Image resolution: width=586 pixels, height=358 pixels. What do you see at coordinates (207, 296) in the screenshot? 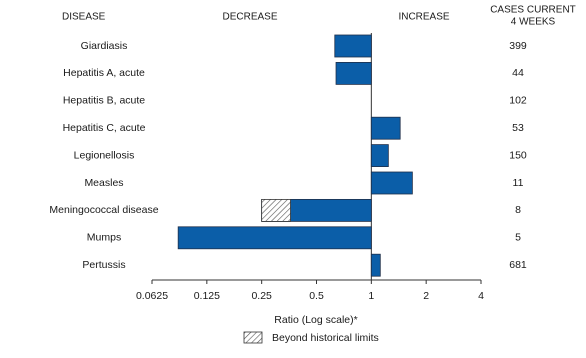
I see `x-tick-label: 0.125` at bounding box center [207, 296].